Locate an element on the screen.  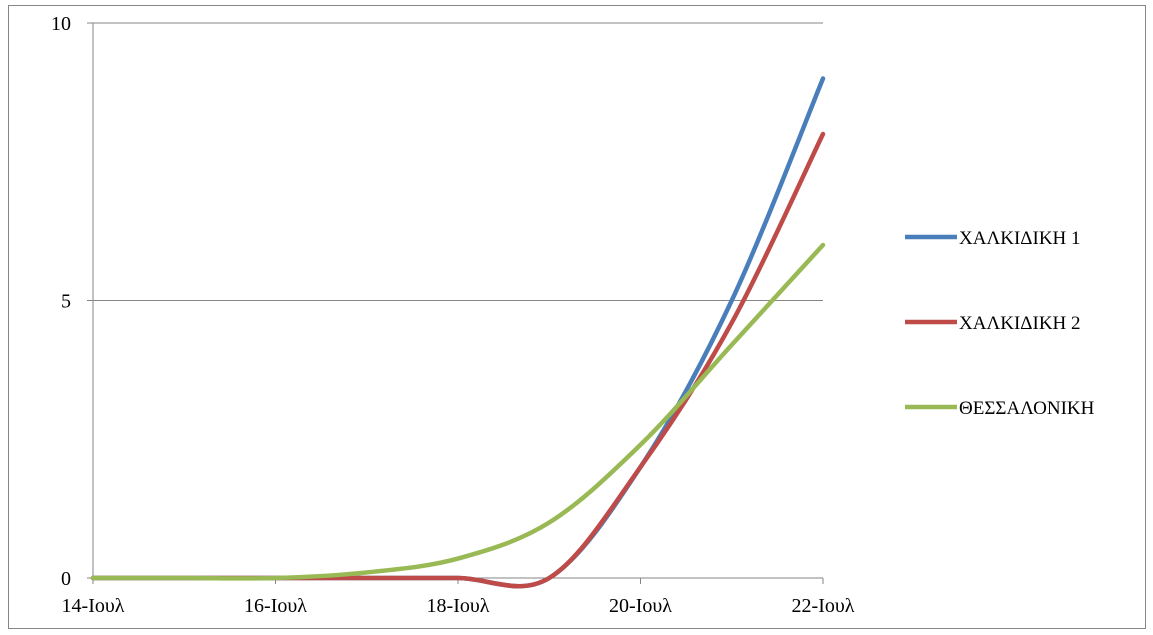
x-tick-label: 20-Ιουλ is located at coordinates (640, 606).